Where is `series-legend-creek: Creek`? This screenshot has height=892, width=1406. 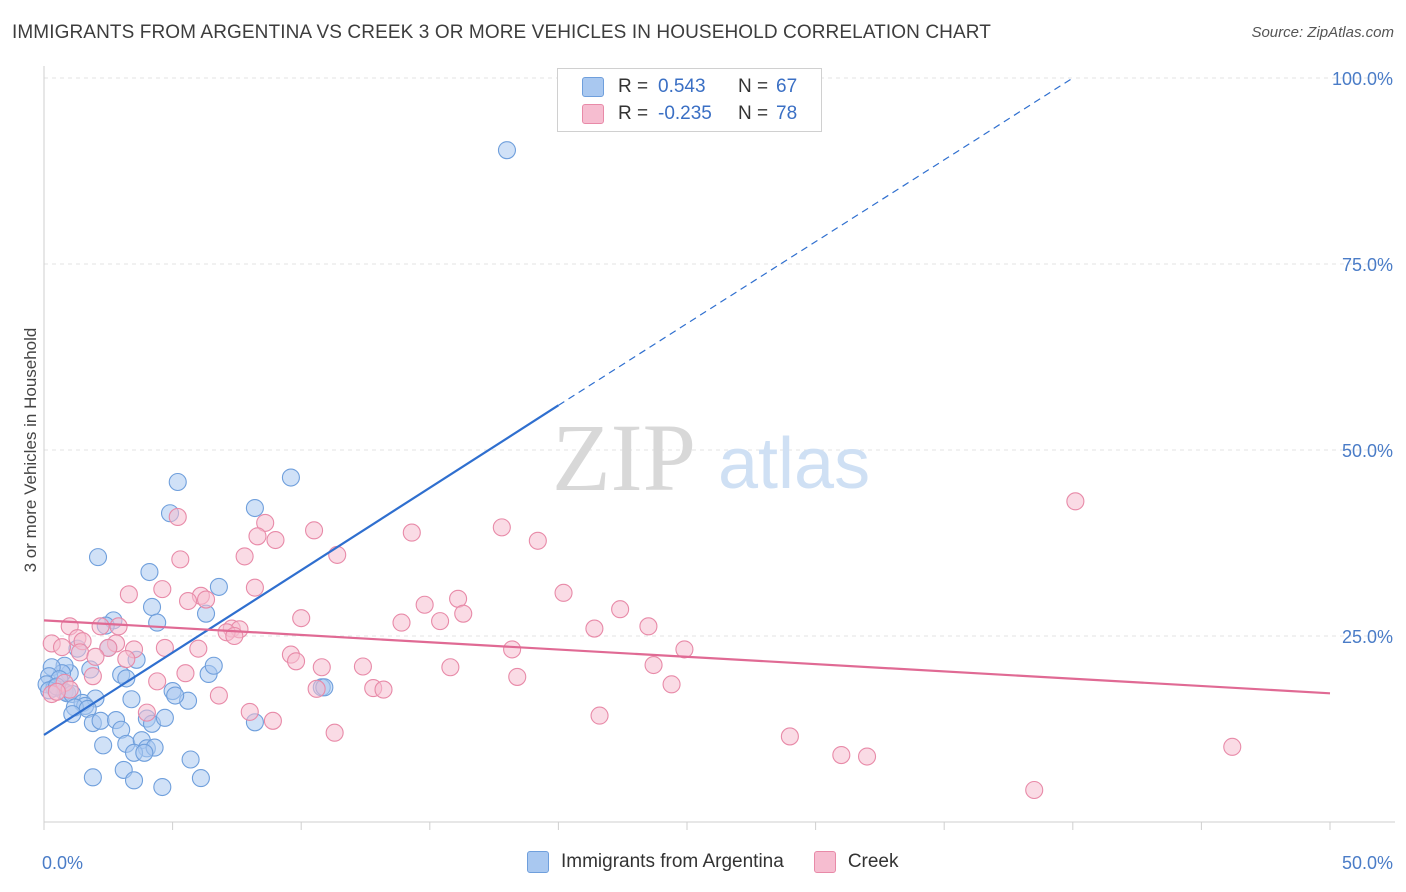 series-legend-creek: Creek is located at coordinates (856, 862).